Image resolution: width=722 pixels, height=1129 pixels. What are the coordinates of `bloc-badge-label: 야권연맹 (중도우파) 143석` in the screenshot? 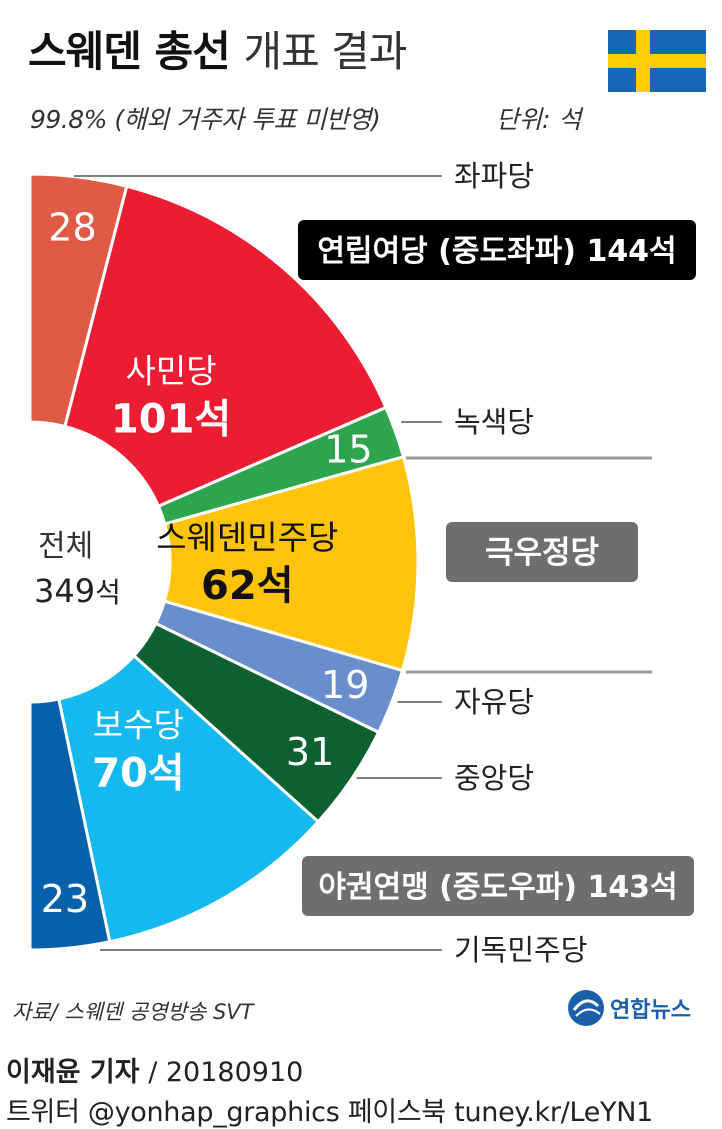 It's located at (497, 887).